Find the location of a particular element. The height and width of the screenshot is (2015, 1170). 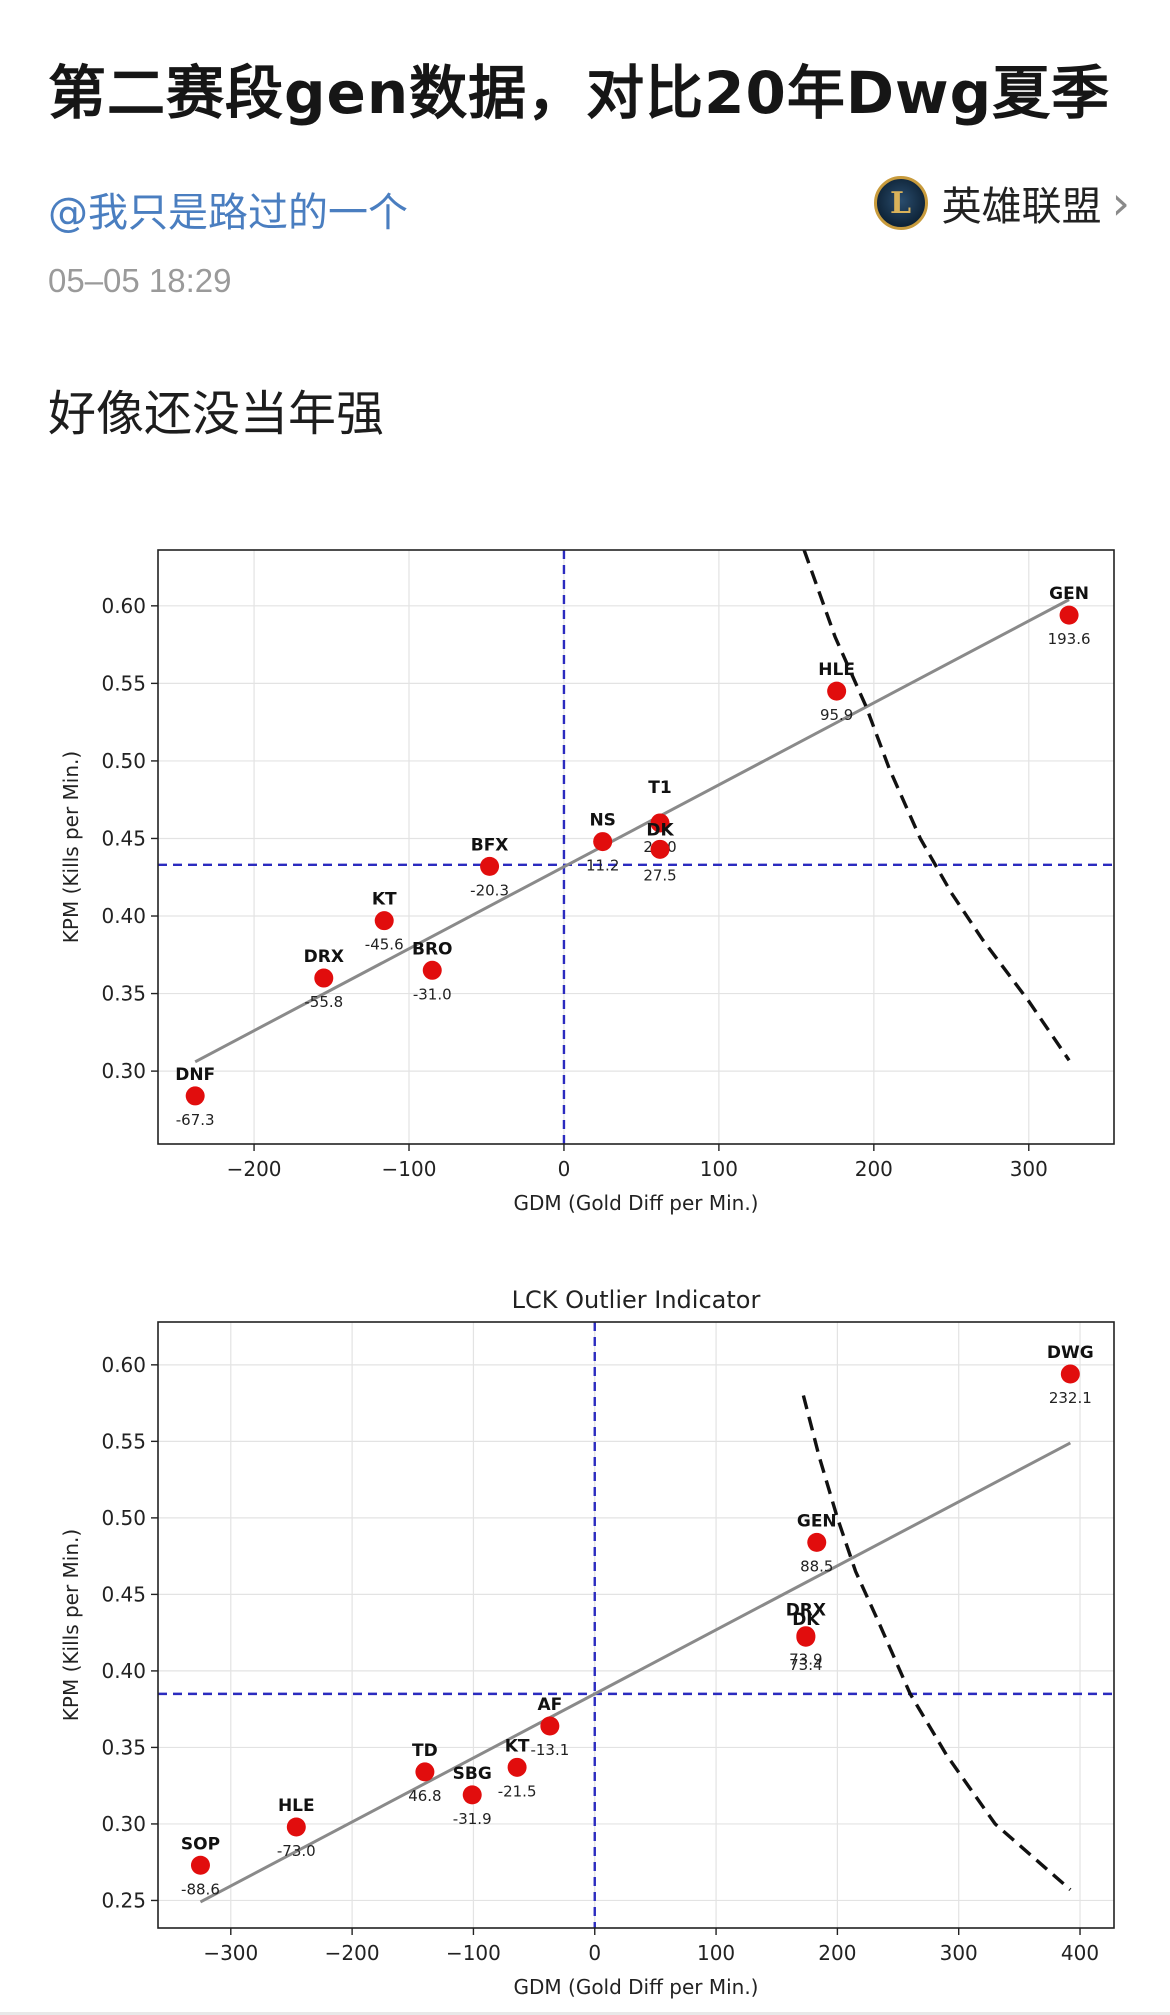

forum-link: L 英雄联盟 › is located at coordinates (1001, 203).